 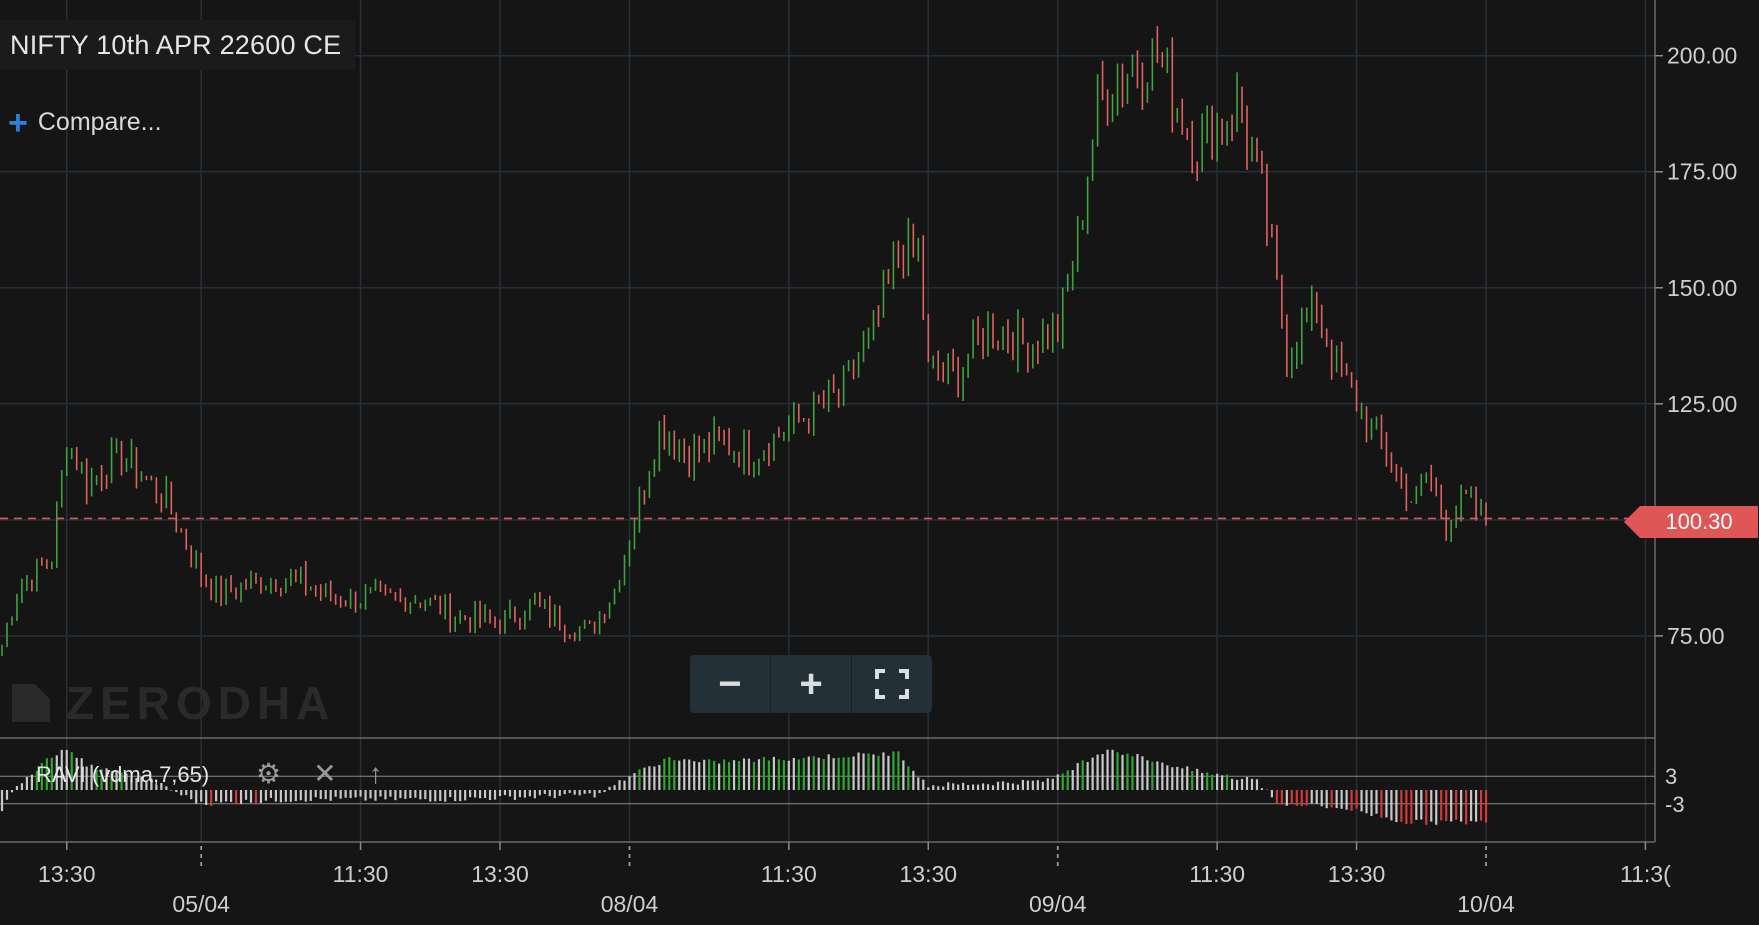 I want to click on minus-icon: −, so click(x=730, y=683).